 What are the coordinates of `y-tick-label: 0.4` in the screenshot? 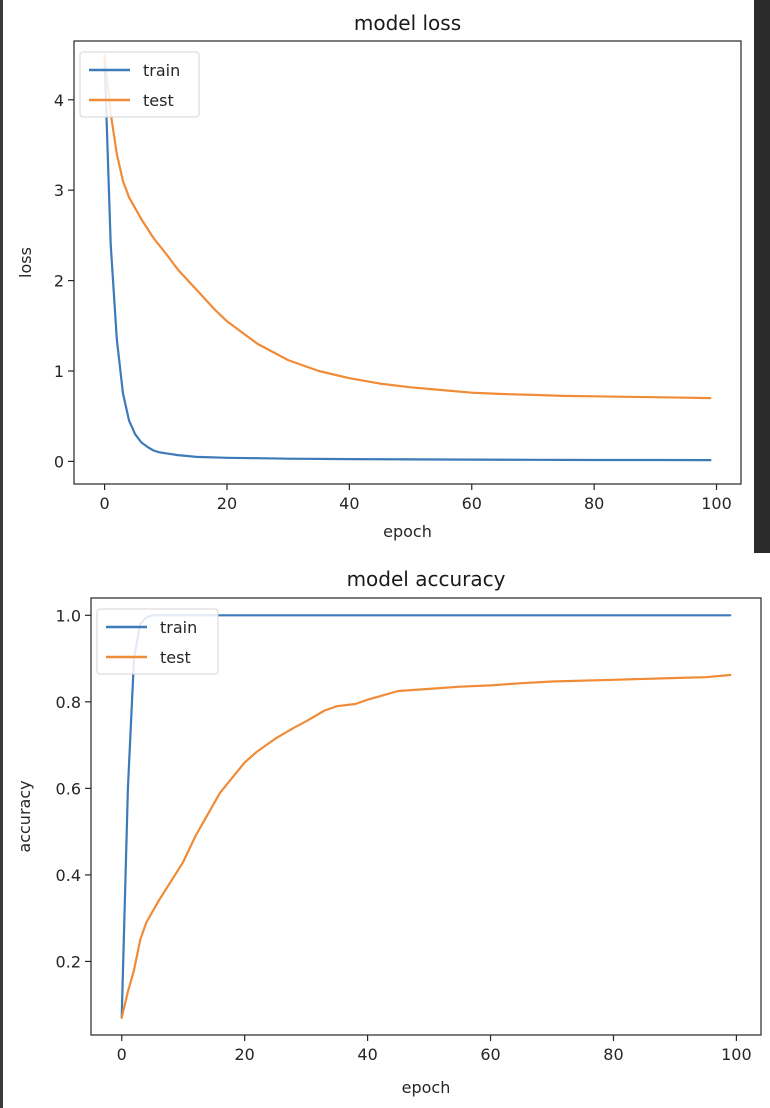 It's located at (68, 875).